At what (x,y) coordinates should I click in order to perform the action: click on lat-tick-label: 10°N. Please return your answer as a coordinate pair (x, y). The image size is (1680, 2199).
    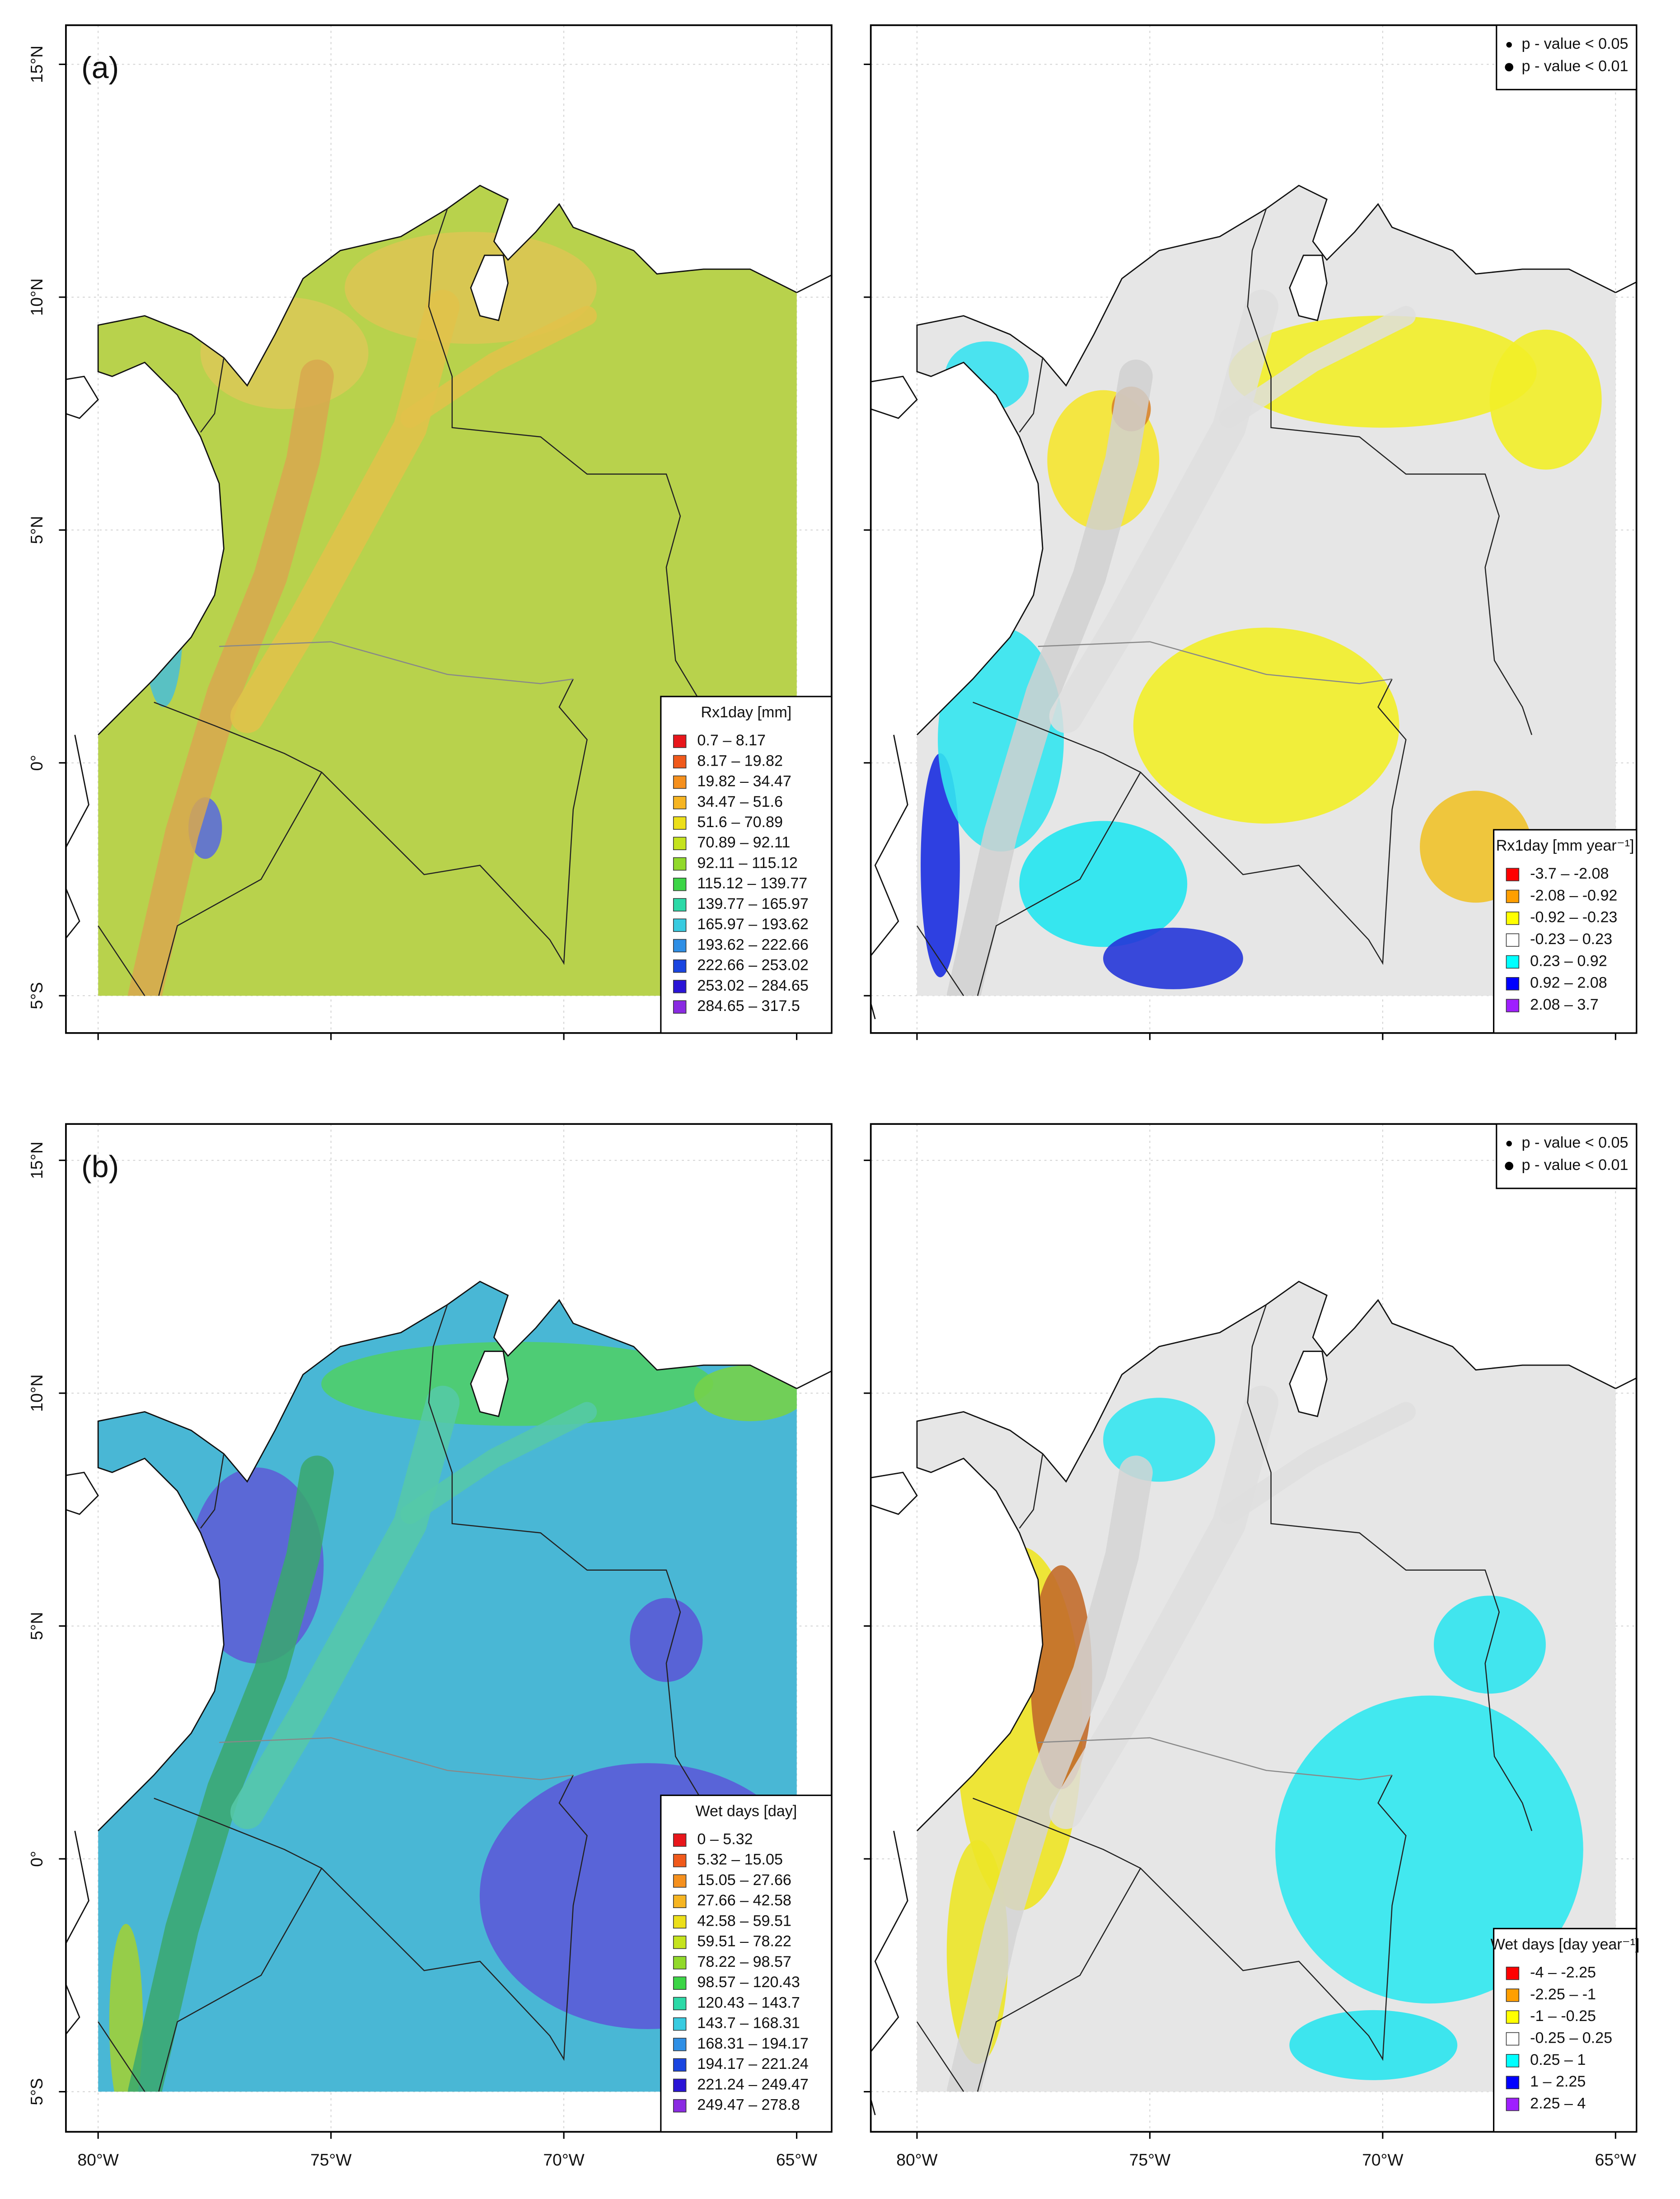
    Looking at the image, I should click on (36, 1393).